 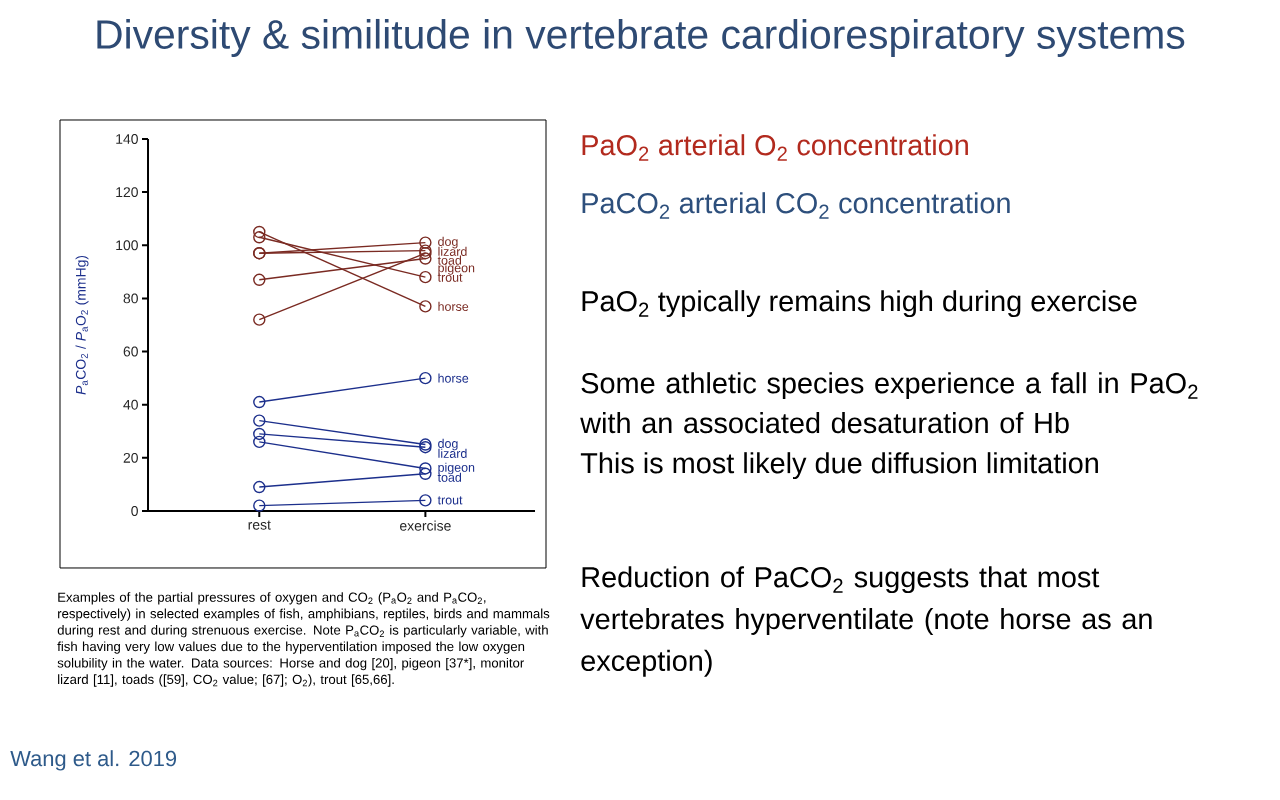 I want to click on text: Diversity & similitude in vertebrate cardiorespiratory systems, so click(x=641, y=38).